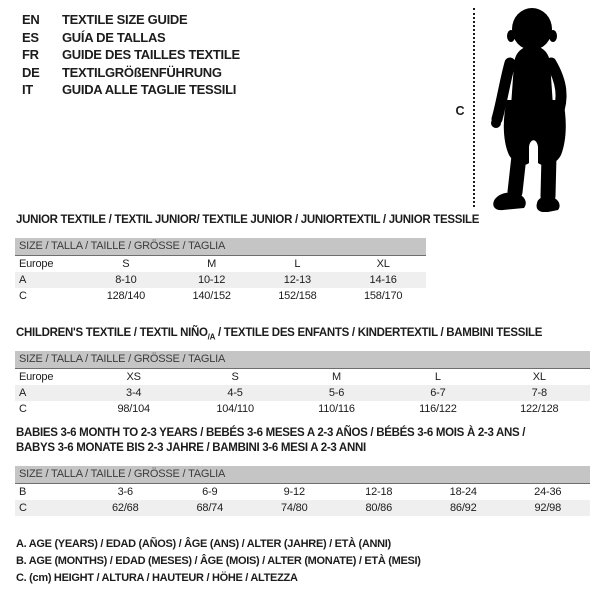 The height and width of the screenshot is (600, 600). Describe the element at coordinates (125, 19) in the screenshot. I see `language-title: TEXTILE SIZE GUIDE` at that location.